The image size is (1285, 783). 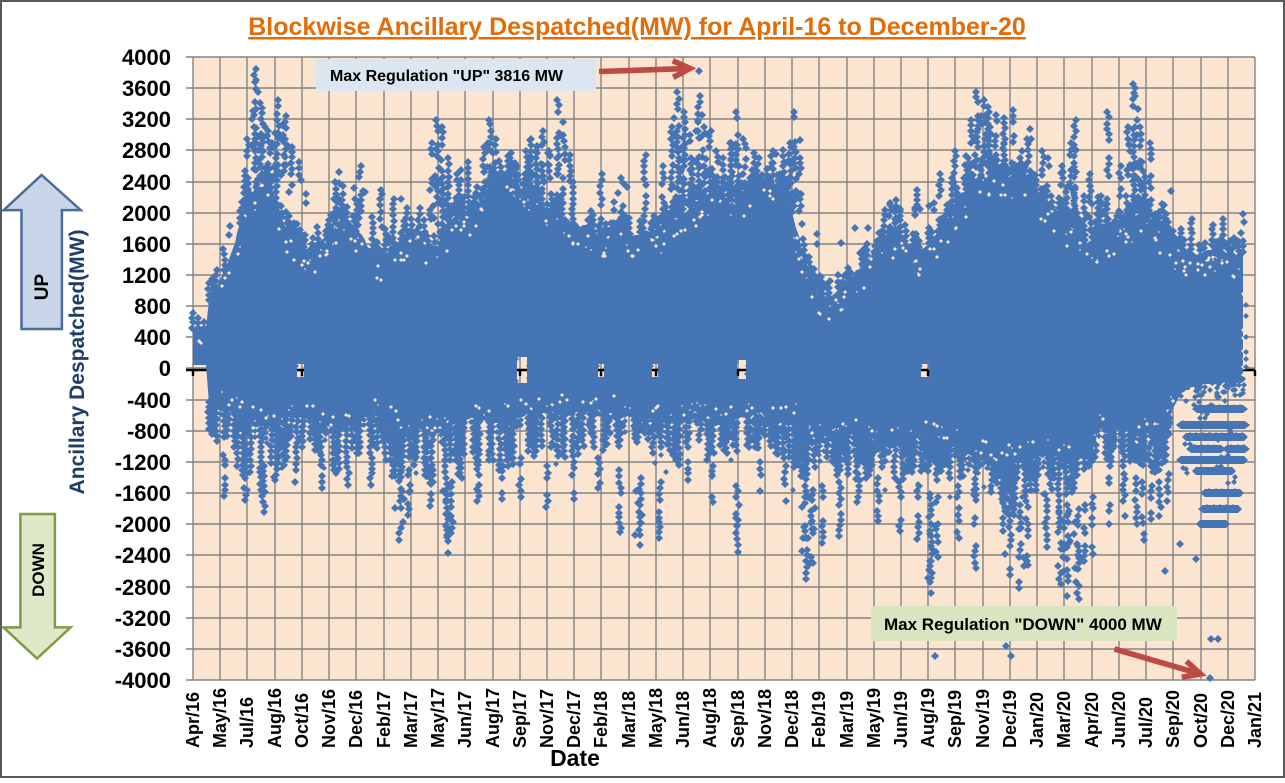 What do you see at coordinates (601, 719) in the screenshot?
I see `svg-text: Feb/18` at bounding box center [601, 719].